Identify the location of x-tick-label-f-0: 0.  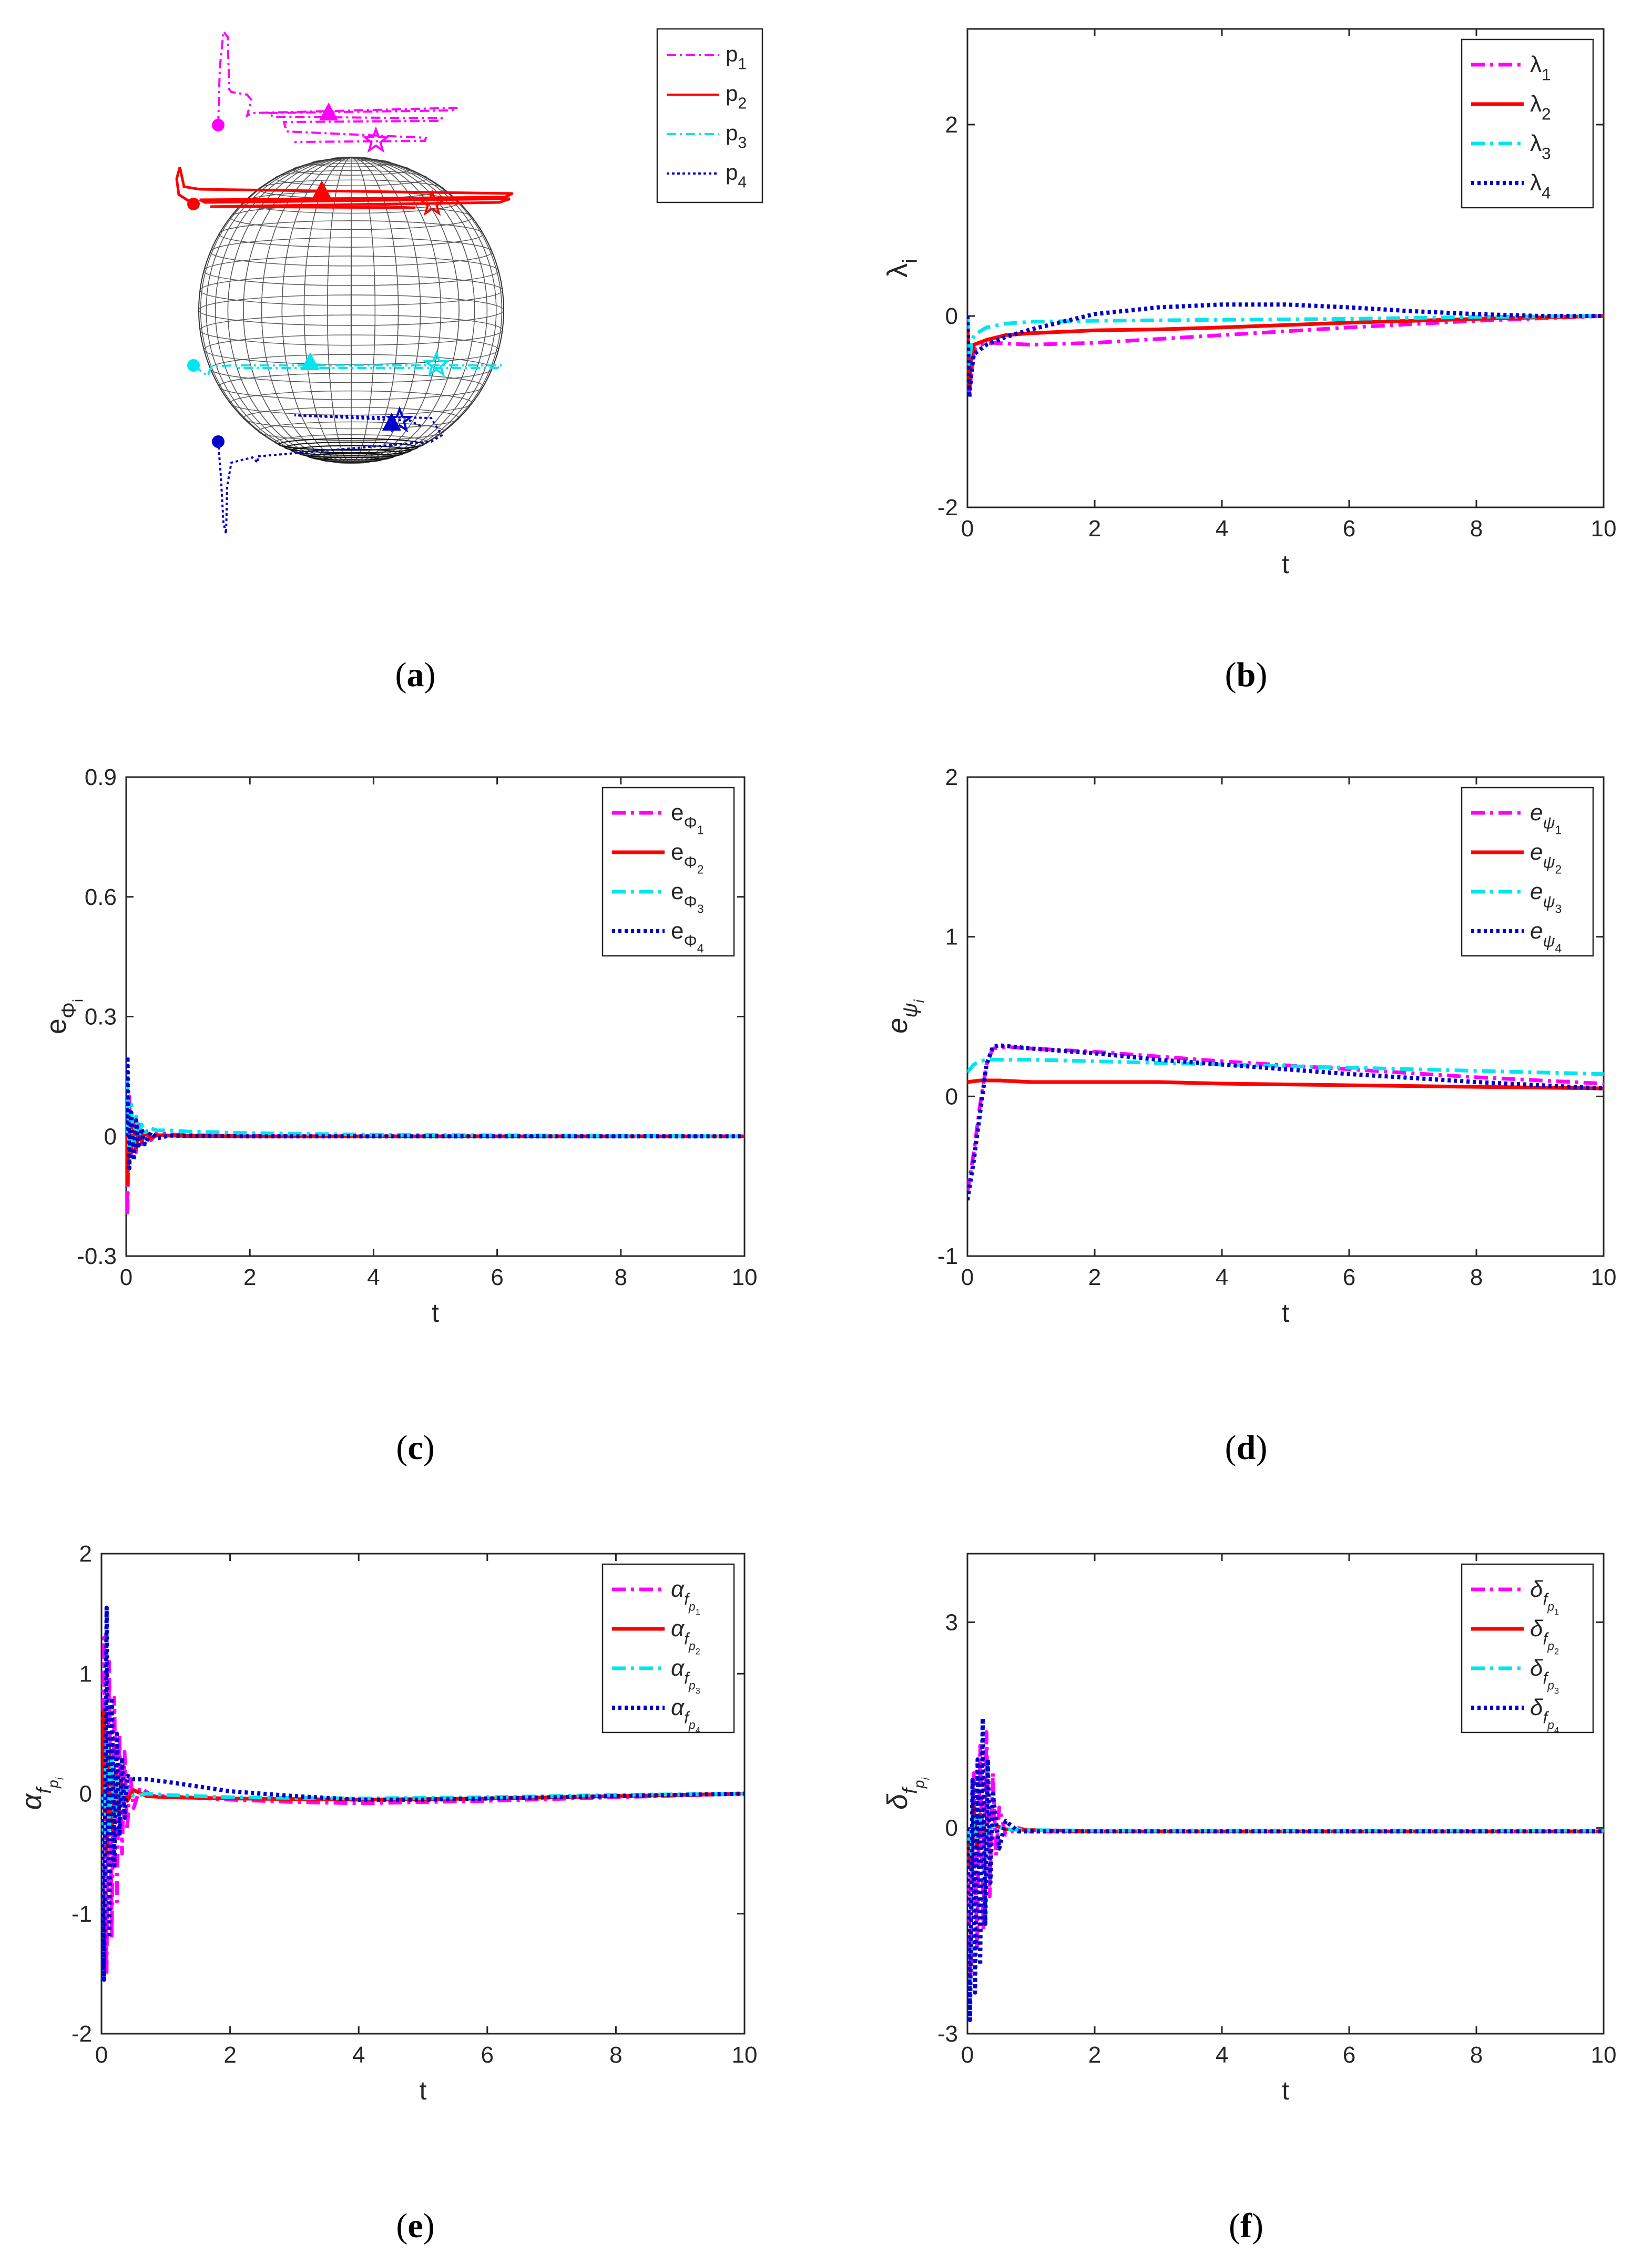
(967, 2055).